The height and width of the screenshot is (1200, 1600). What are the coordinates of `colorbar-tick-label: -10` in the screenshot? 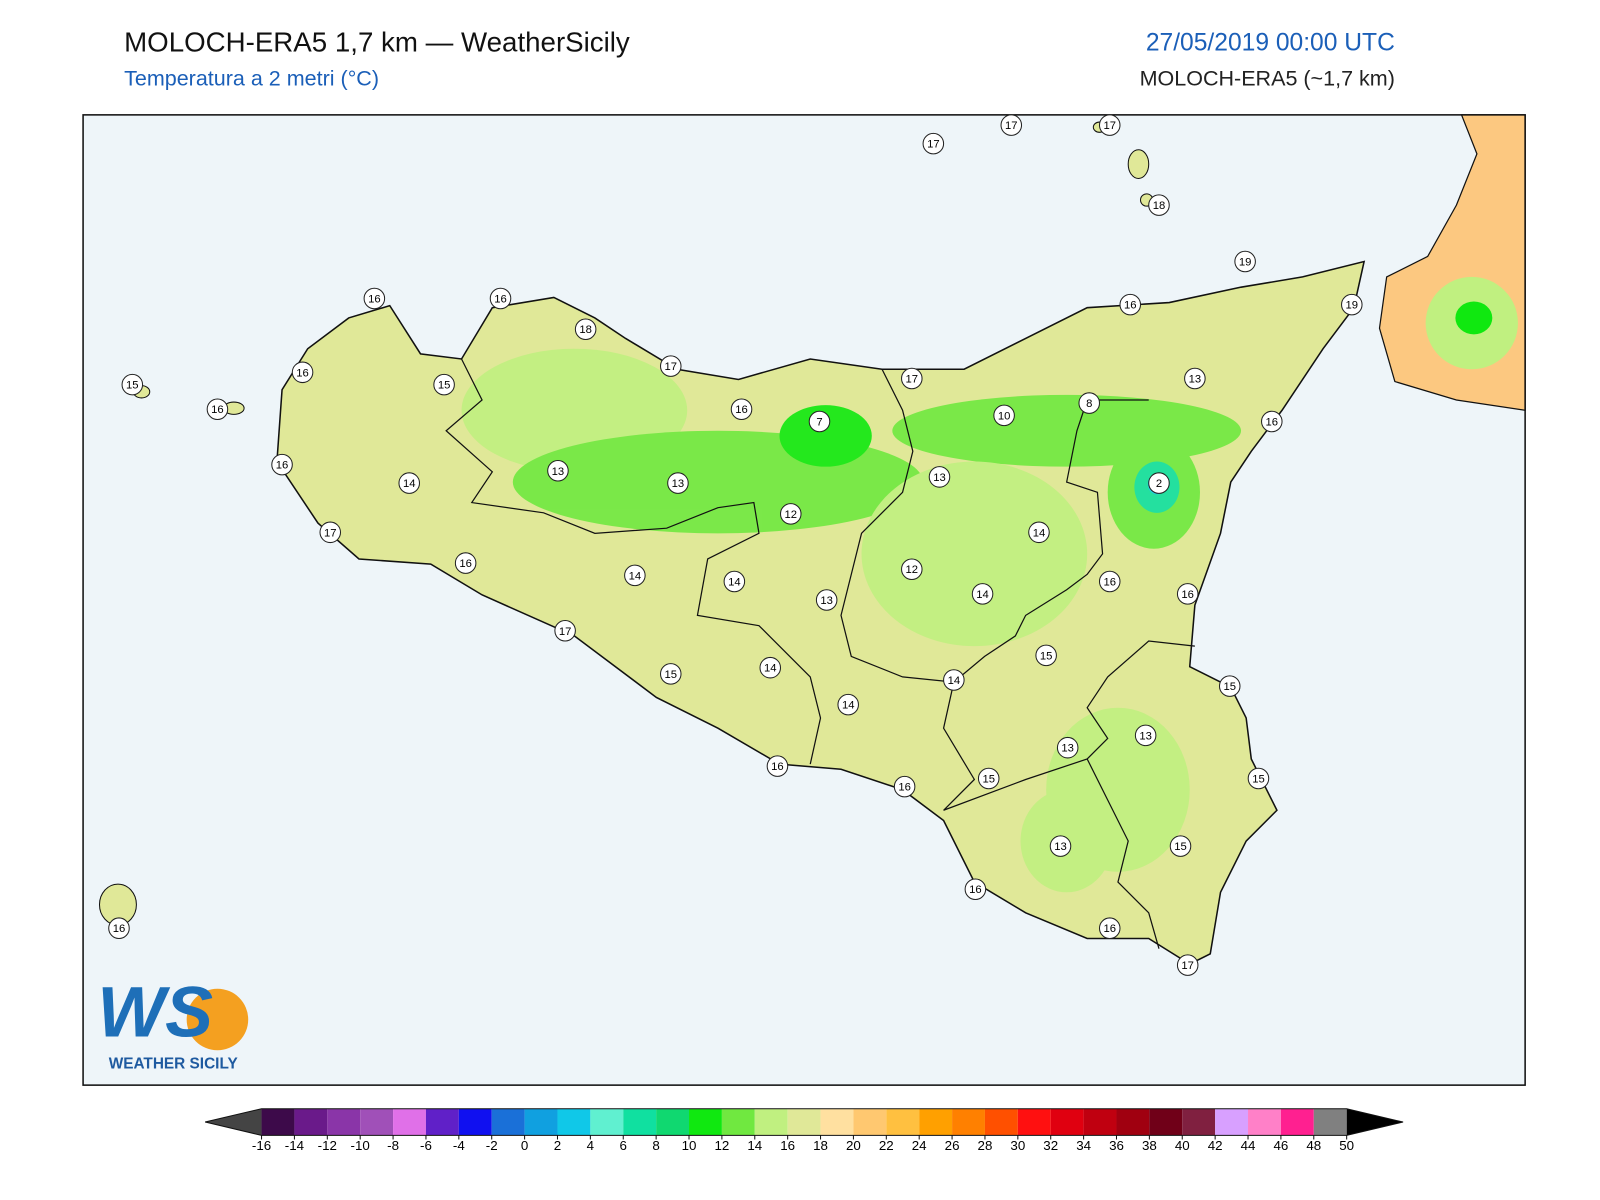 It's located at (360, 1145).